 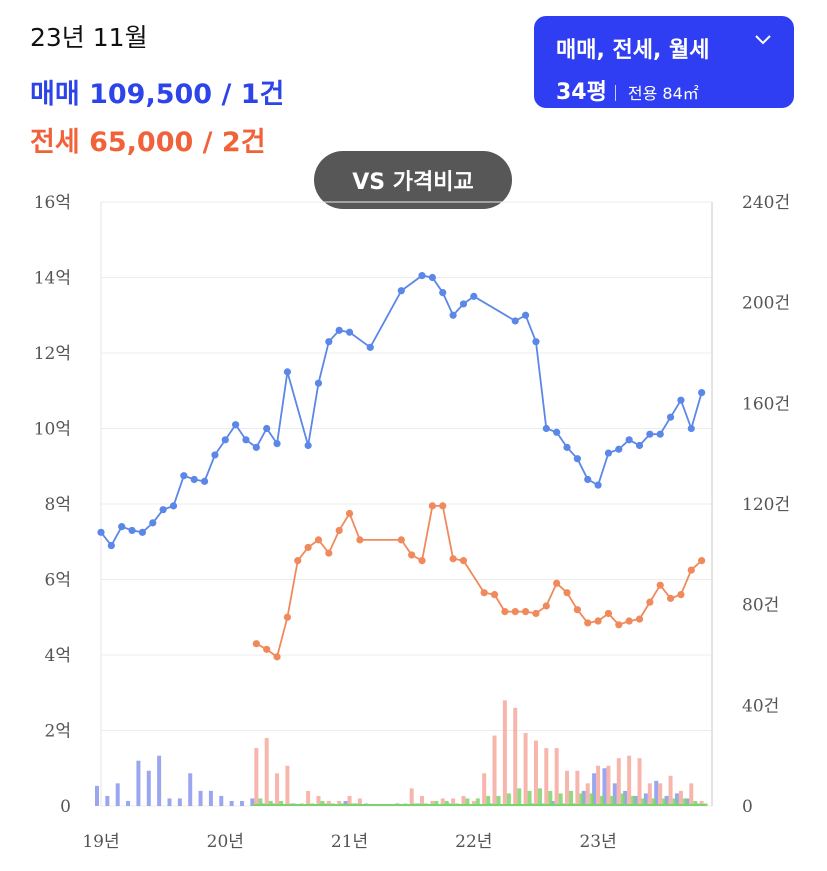 What do you see at coordinates (763, 40) in the screenshot?
I see `chevron-down-icon` at bounding box center [763, 40].